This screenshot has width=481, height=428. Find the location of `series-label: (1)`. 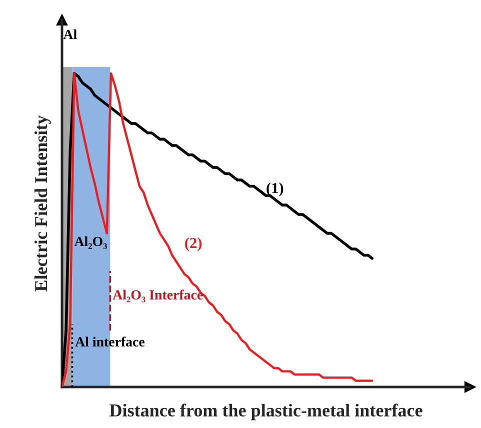

series-label: (1) is located at coordinates (275, 189).